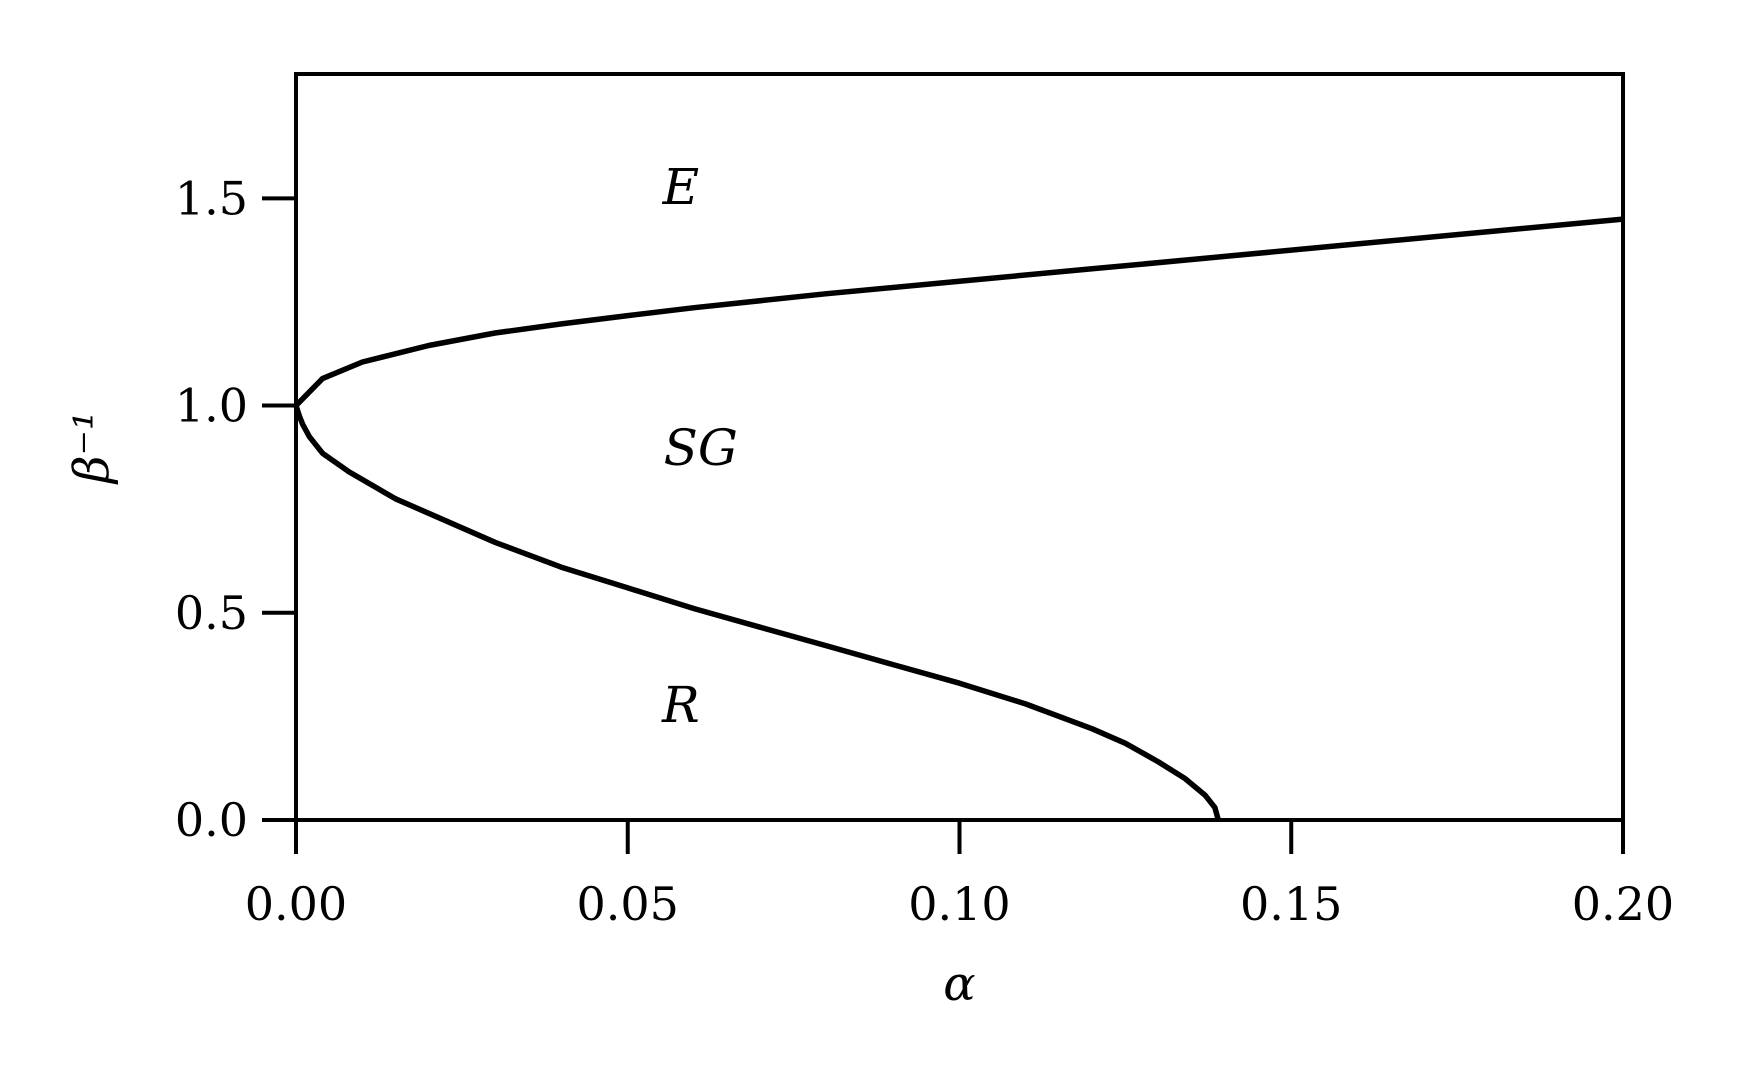  I want to click on x-tick-label: 0.00, so click(296, 904).